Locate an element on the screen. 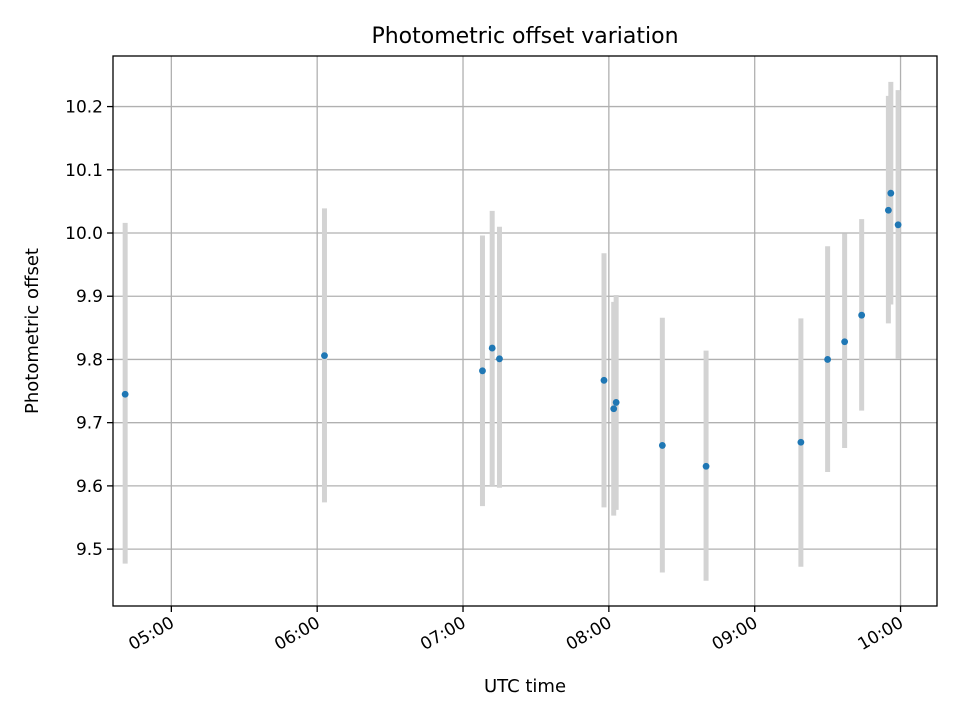  y-tick-label: 9.5 is located at coordinates (89, 550).